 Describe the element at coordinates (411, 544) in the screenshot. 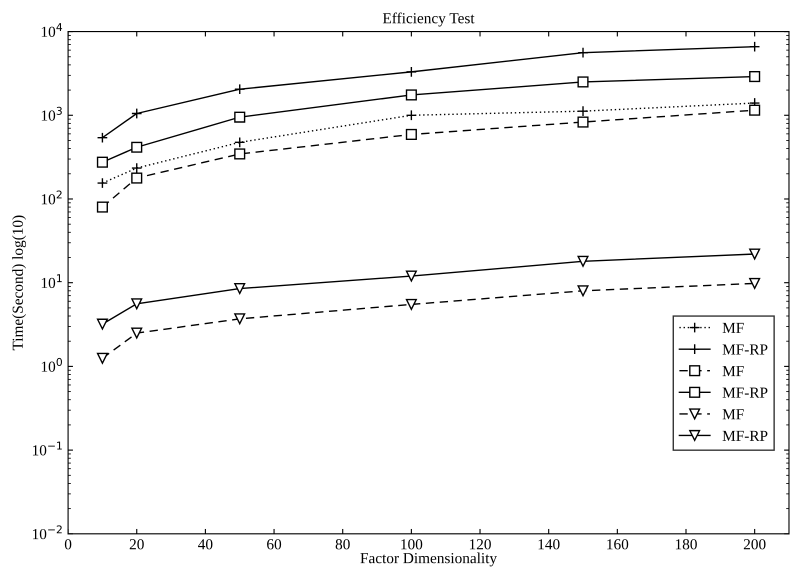

I see `x-tick-label: 100` at that location.